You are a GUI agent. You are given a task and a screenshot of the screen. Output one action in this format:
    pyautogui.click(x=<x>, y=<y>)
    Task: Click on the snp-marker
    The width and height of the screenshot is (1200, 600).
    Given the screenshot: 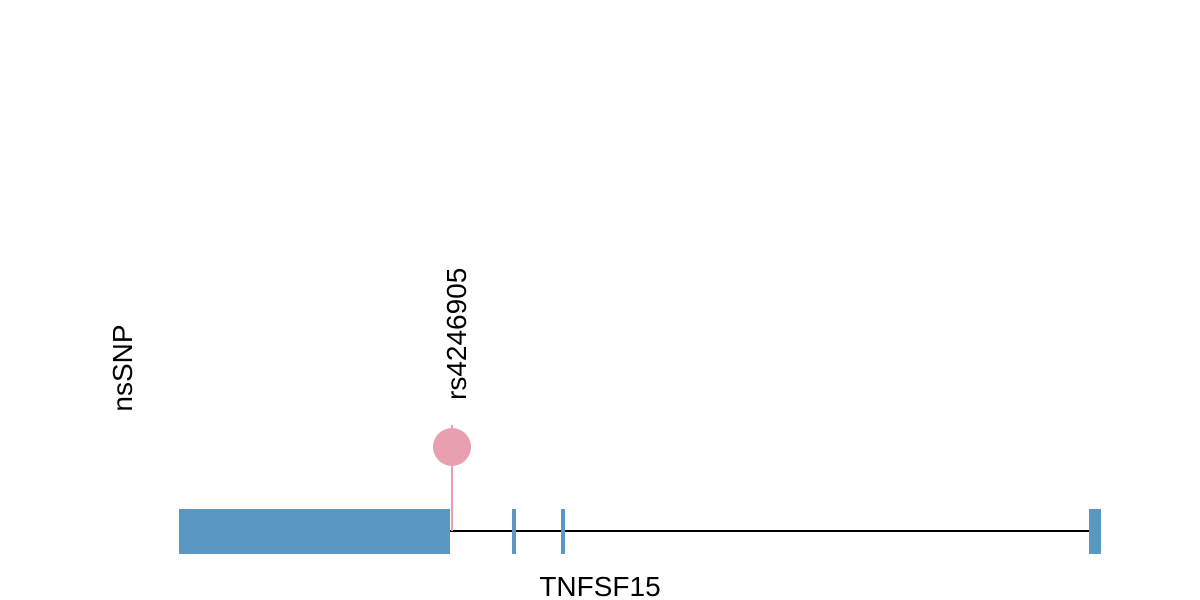 What is the action you would take?
    pyautogui.click(x=452, y=447)
    